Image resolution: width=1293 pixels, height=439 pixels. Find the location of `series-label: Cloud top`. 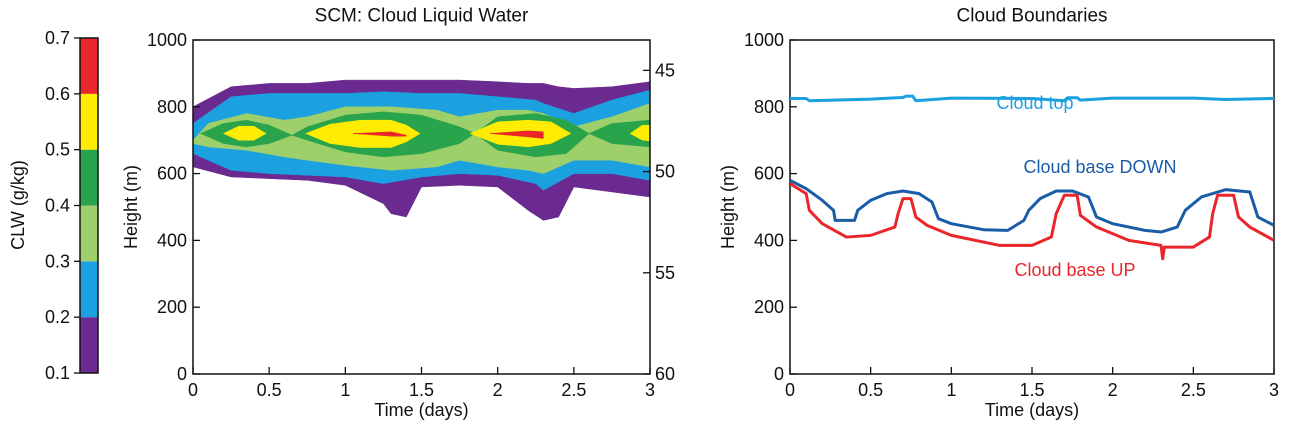

series-label: Cloud top is located at coordinates (1034, 103).